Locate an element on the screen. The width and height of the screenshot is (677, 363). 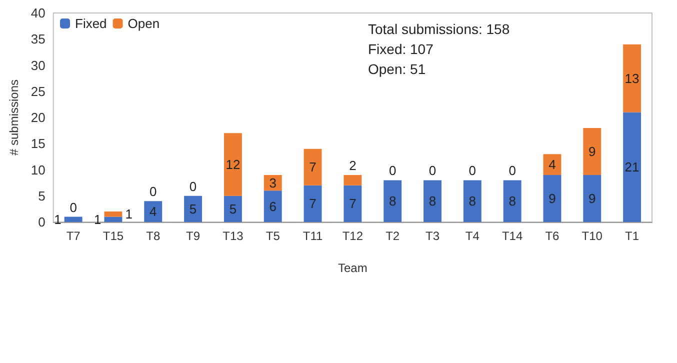
x-tick-label: T11 is located at coordinates (312, 236).